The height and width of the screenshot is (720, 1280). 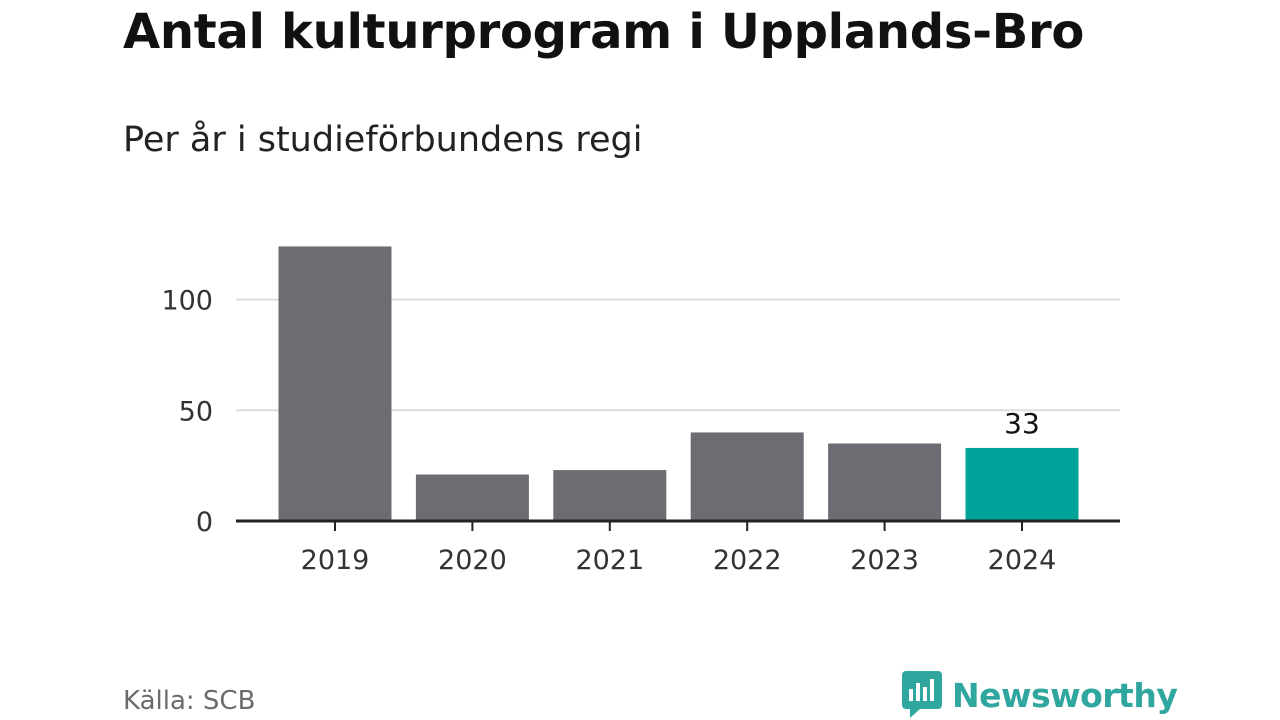 I want to click on source-note: Källa: SCB, so click(x=189, y=701).